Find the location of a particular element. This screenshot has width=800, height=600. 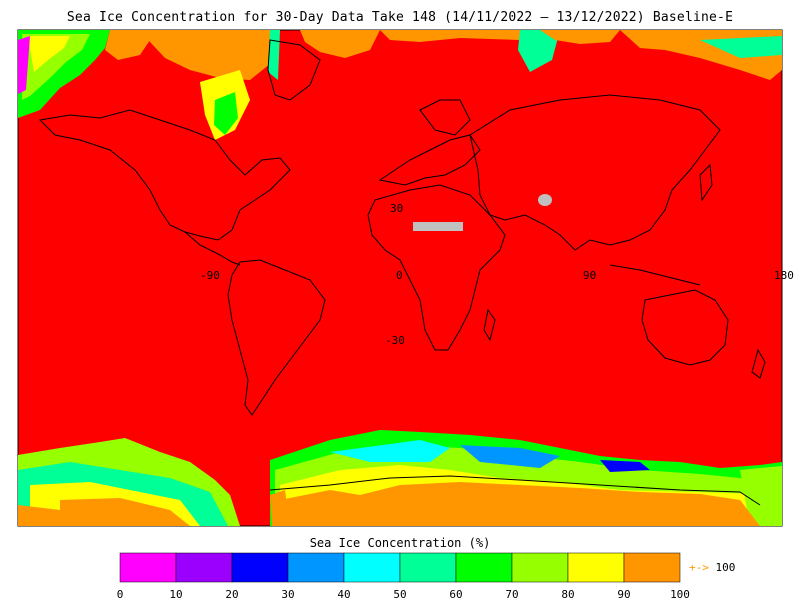

lat-label-neg30: -30 is located at coordinates (395, 340).